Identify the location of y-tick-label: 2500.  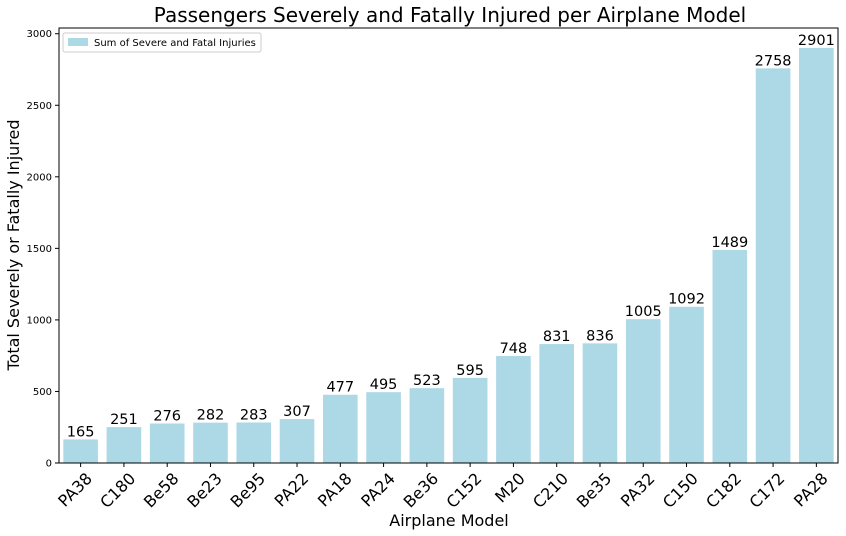
(39, 106).